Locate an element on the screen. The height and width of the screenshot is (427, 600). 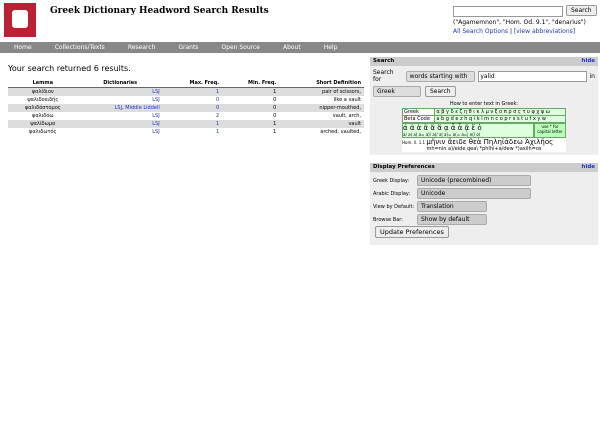
label: in is located at coordinates (592, 76).